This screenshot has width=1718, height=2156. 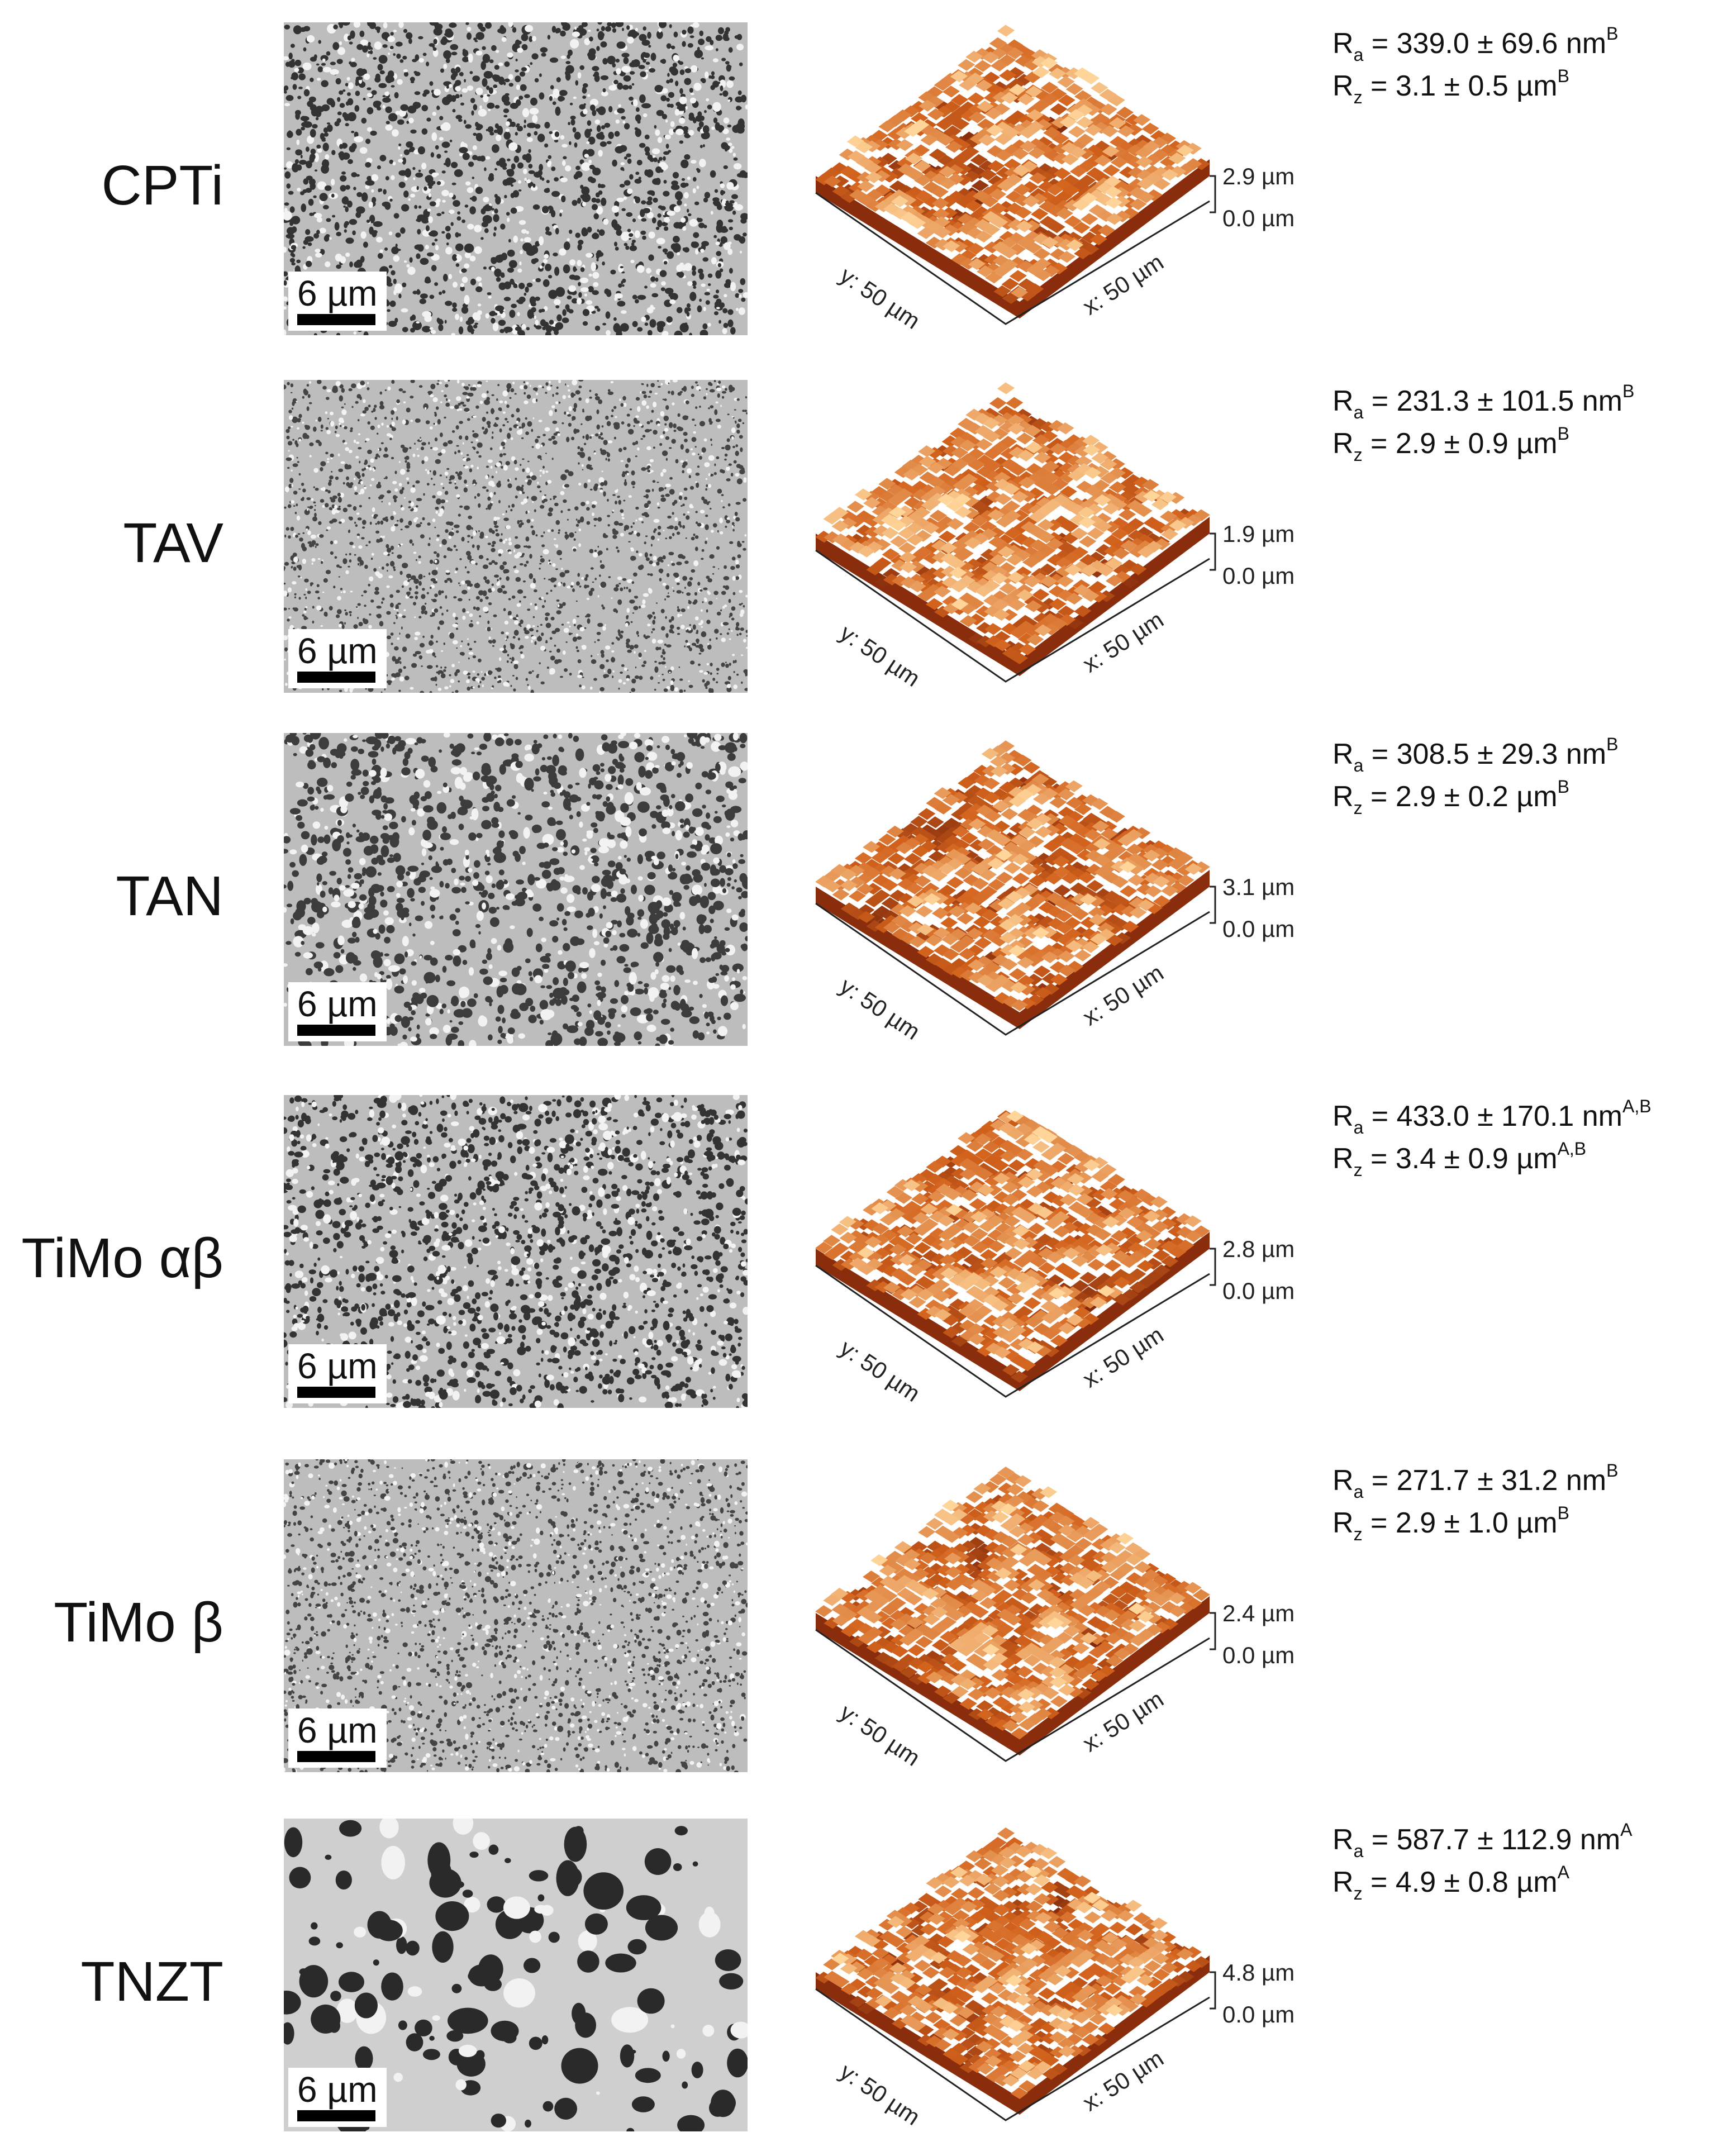 I want to click on z-max-label: 2.8 µm, so click(x=1258, y=1249).